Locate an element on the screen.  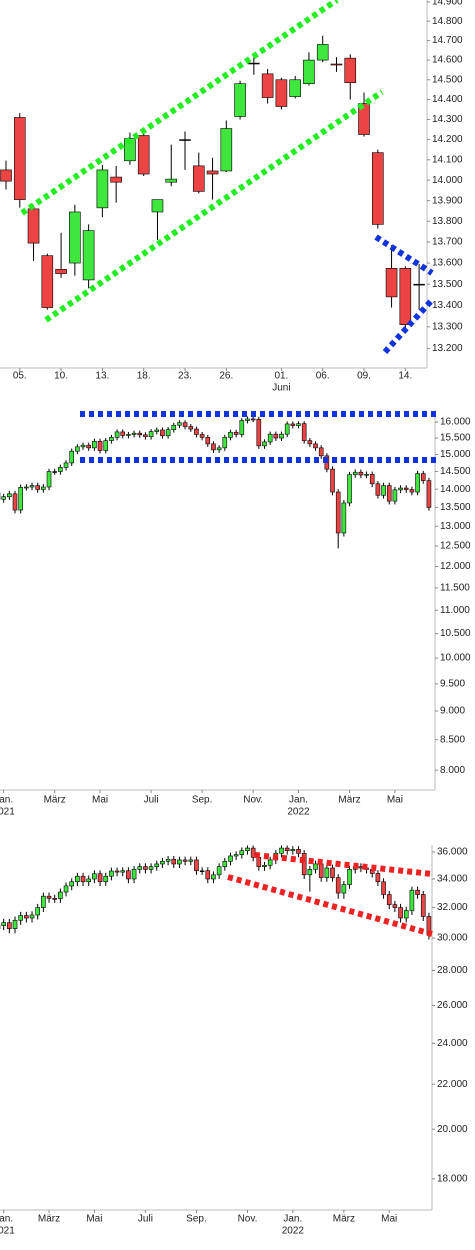
y-tick-label: 13.700 is located at coordinates (447, 242).